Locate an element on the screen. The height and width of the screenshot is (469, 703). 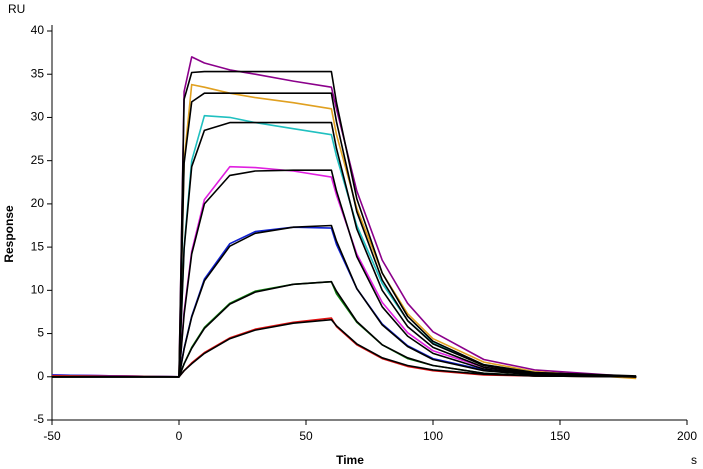
y-tick-label: -5 is located at coordinates (38, 419).